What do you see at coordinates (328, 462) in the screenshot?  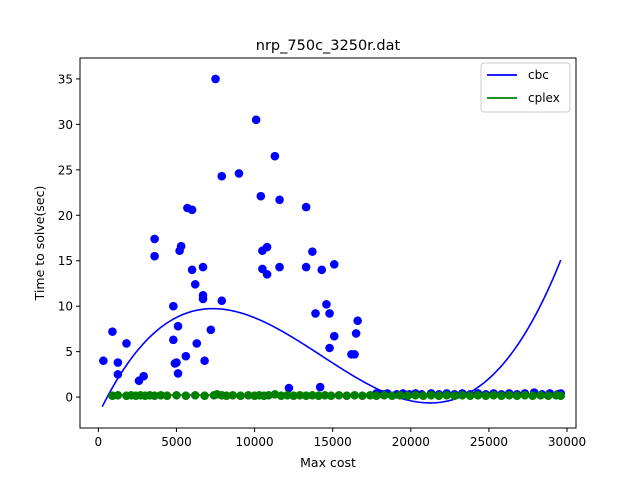 I see `x-axis-label: Max cost` at bounding box center [328, 462].